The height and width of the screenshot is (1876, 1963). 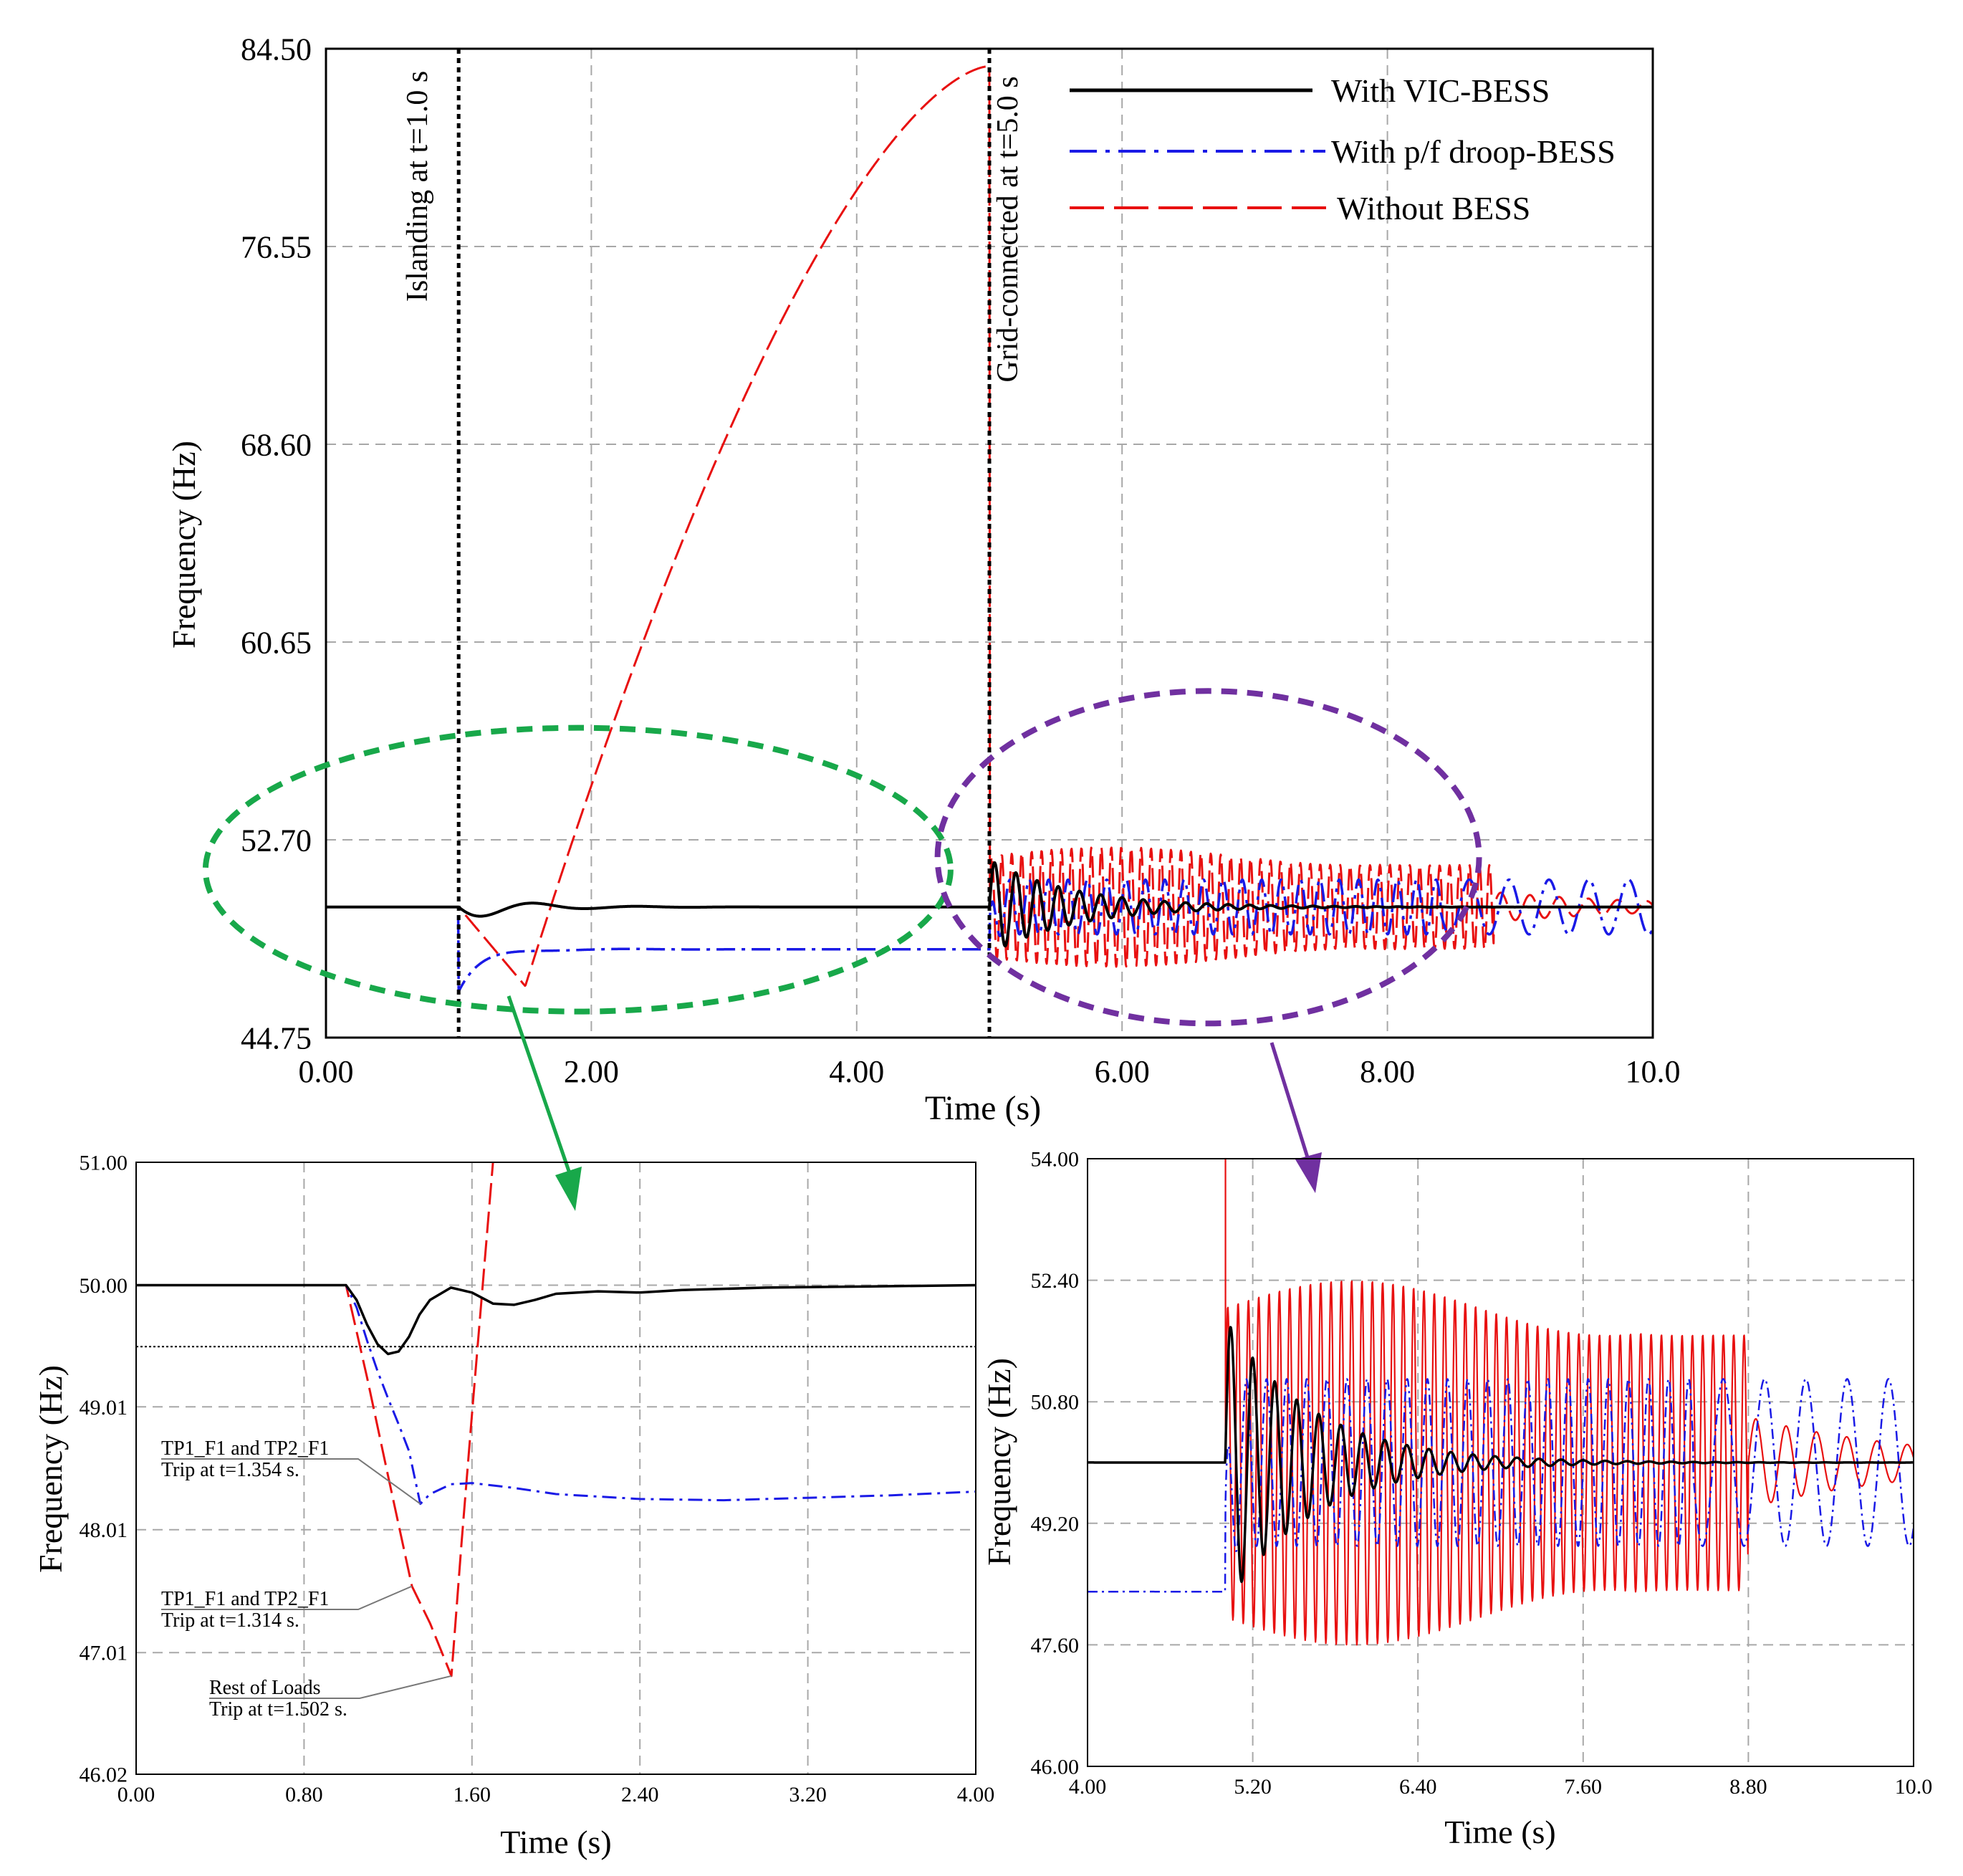 I want to click on x-tick-label: 6.00, so click(x=1122, y=1071).